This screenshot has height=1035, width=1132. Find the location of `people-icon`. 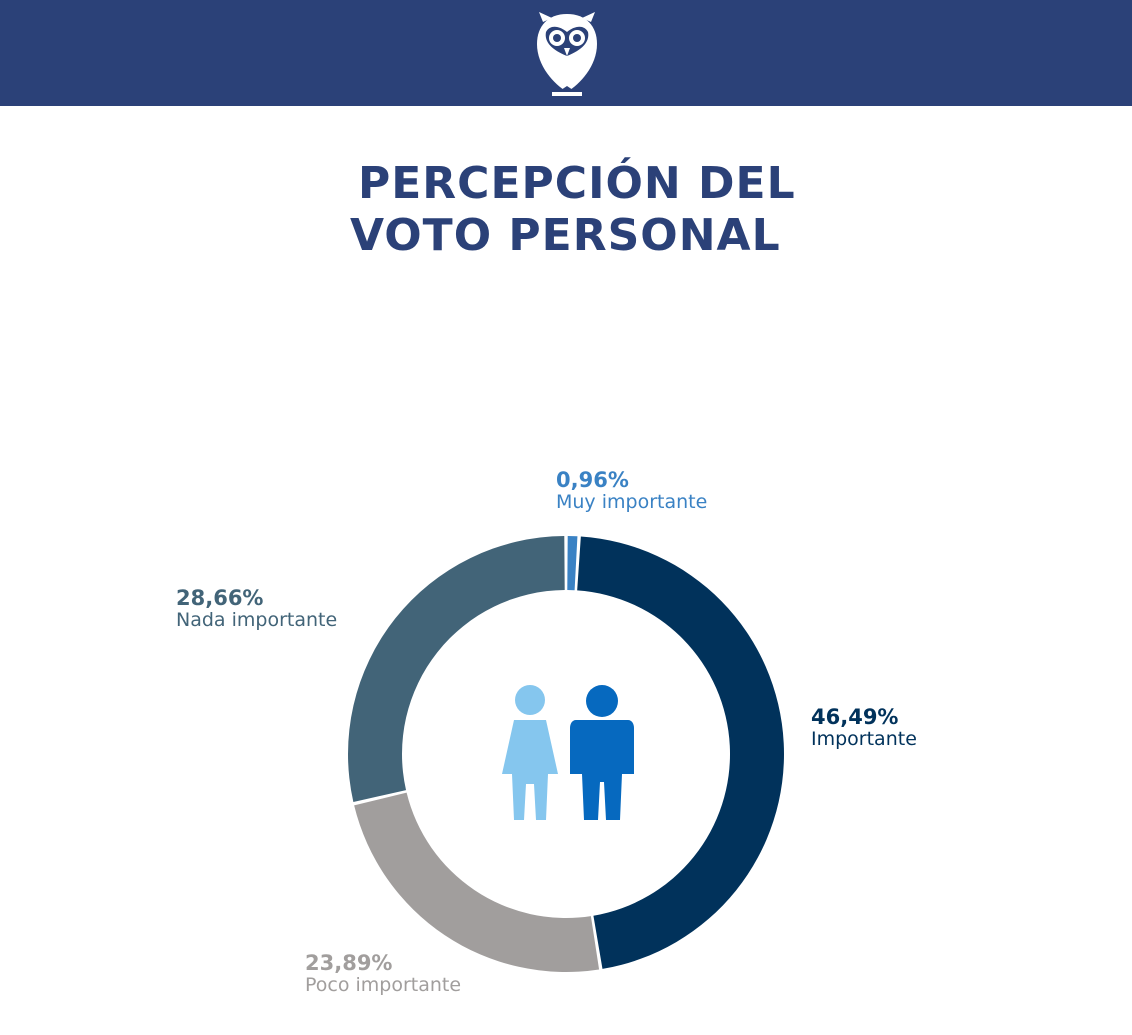

people-icon is located at coordinates (568, 752).